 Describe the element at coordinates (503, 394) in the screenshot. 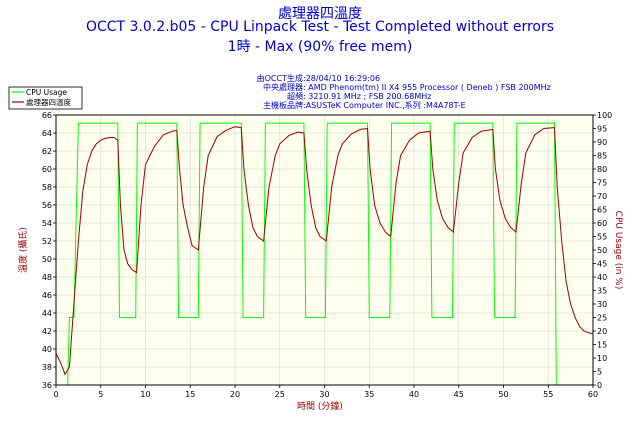

I see `x-tick-label: 50` at that location.